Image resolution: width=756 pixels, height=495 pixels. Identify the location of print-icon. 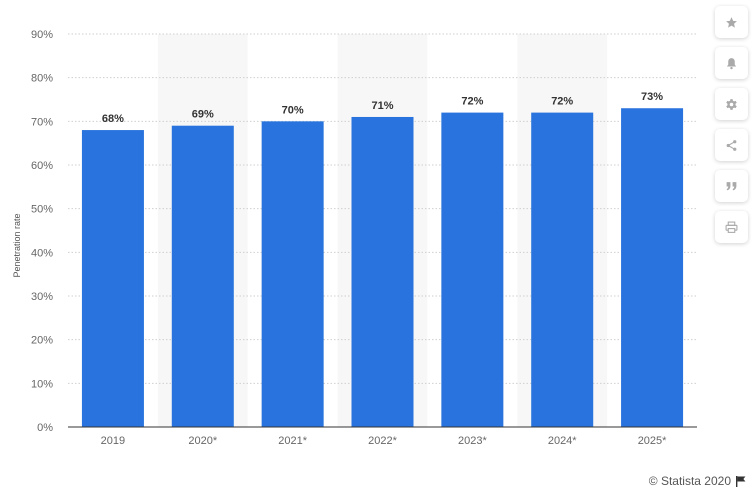
(731, 227).